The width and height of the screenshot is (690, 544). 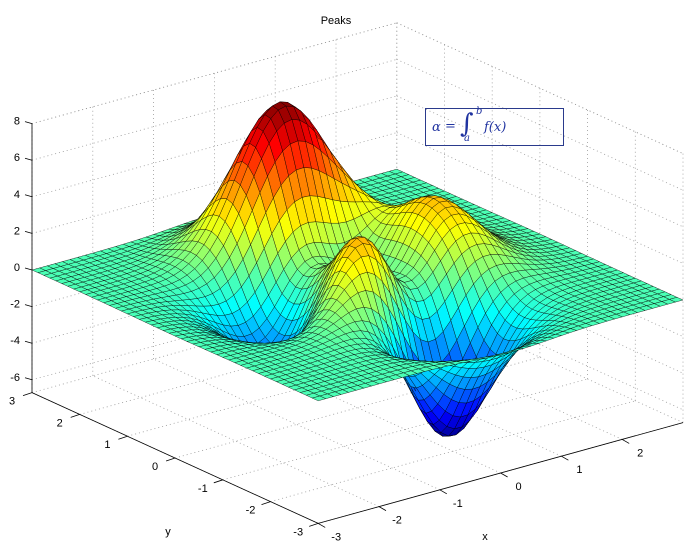 What do you see at coordinates (298, 532) in the screenshot?
I see `y-tick-label: -3` at bounding box center [298, 532].